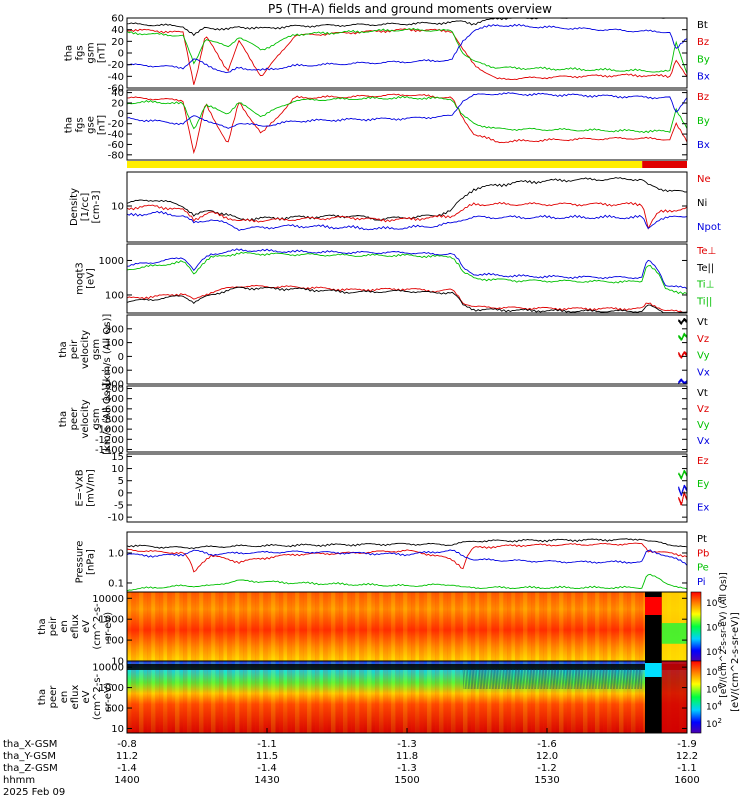 The width and height of the screenshot is (750, 804). Describe the element at coordinates (116, 77) in the screenshot. I see `y-tick-label: -40` at that location.